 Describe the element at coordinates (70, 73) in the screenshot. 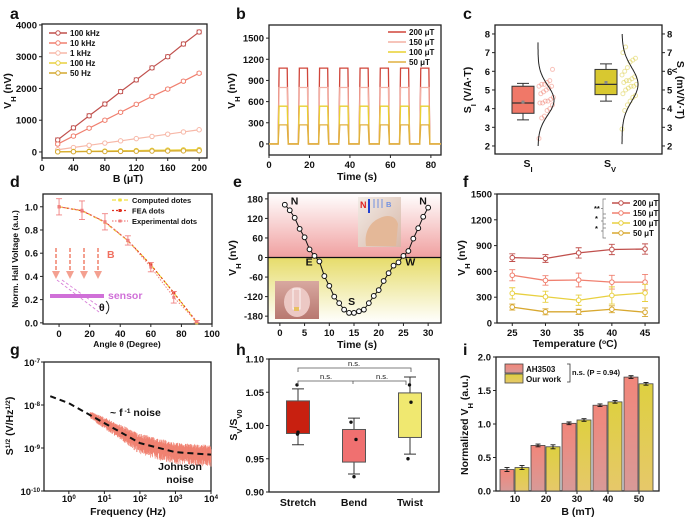

I see `legend-item: 50 Hz` at that location.